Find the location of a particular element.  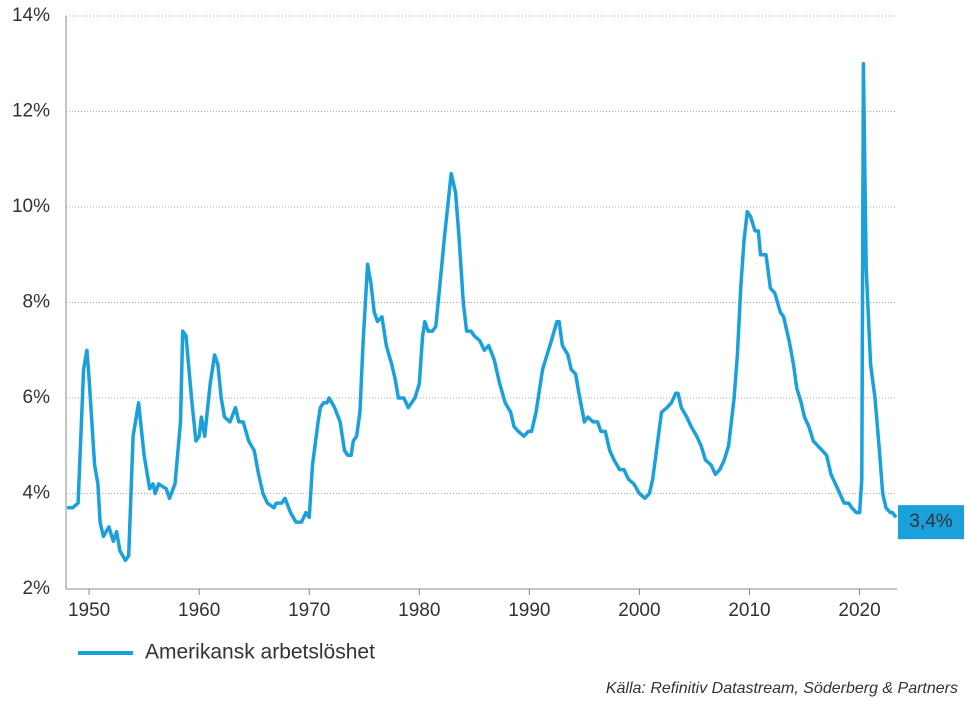

x-tick-label: 1980 is located at coordinates (419, 610).